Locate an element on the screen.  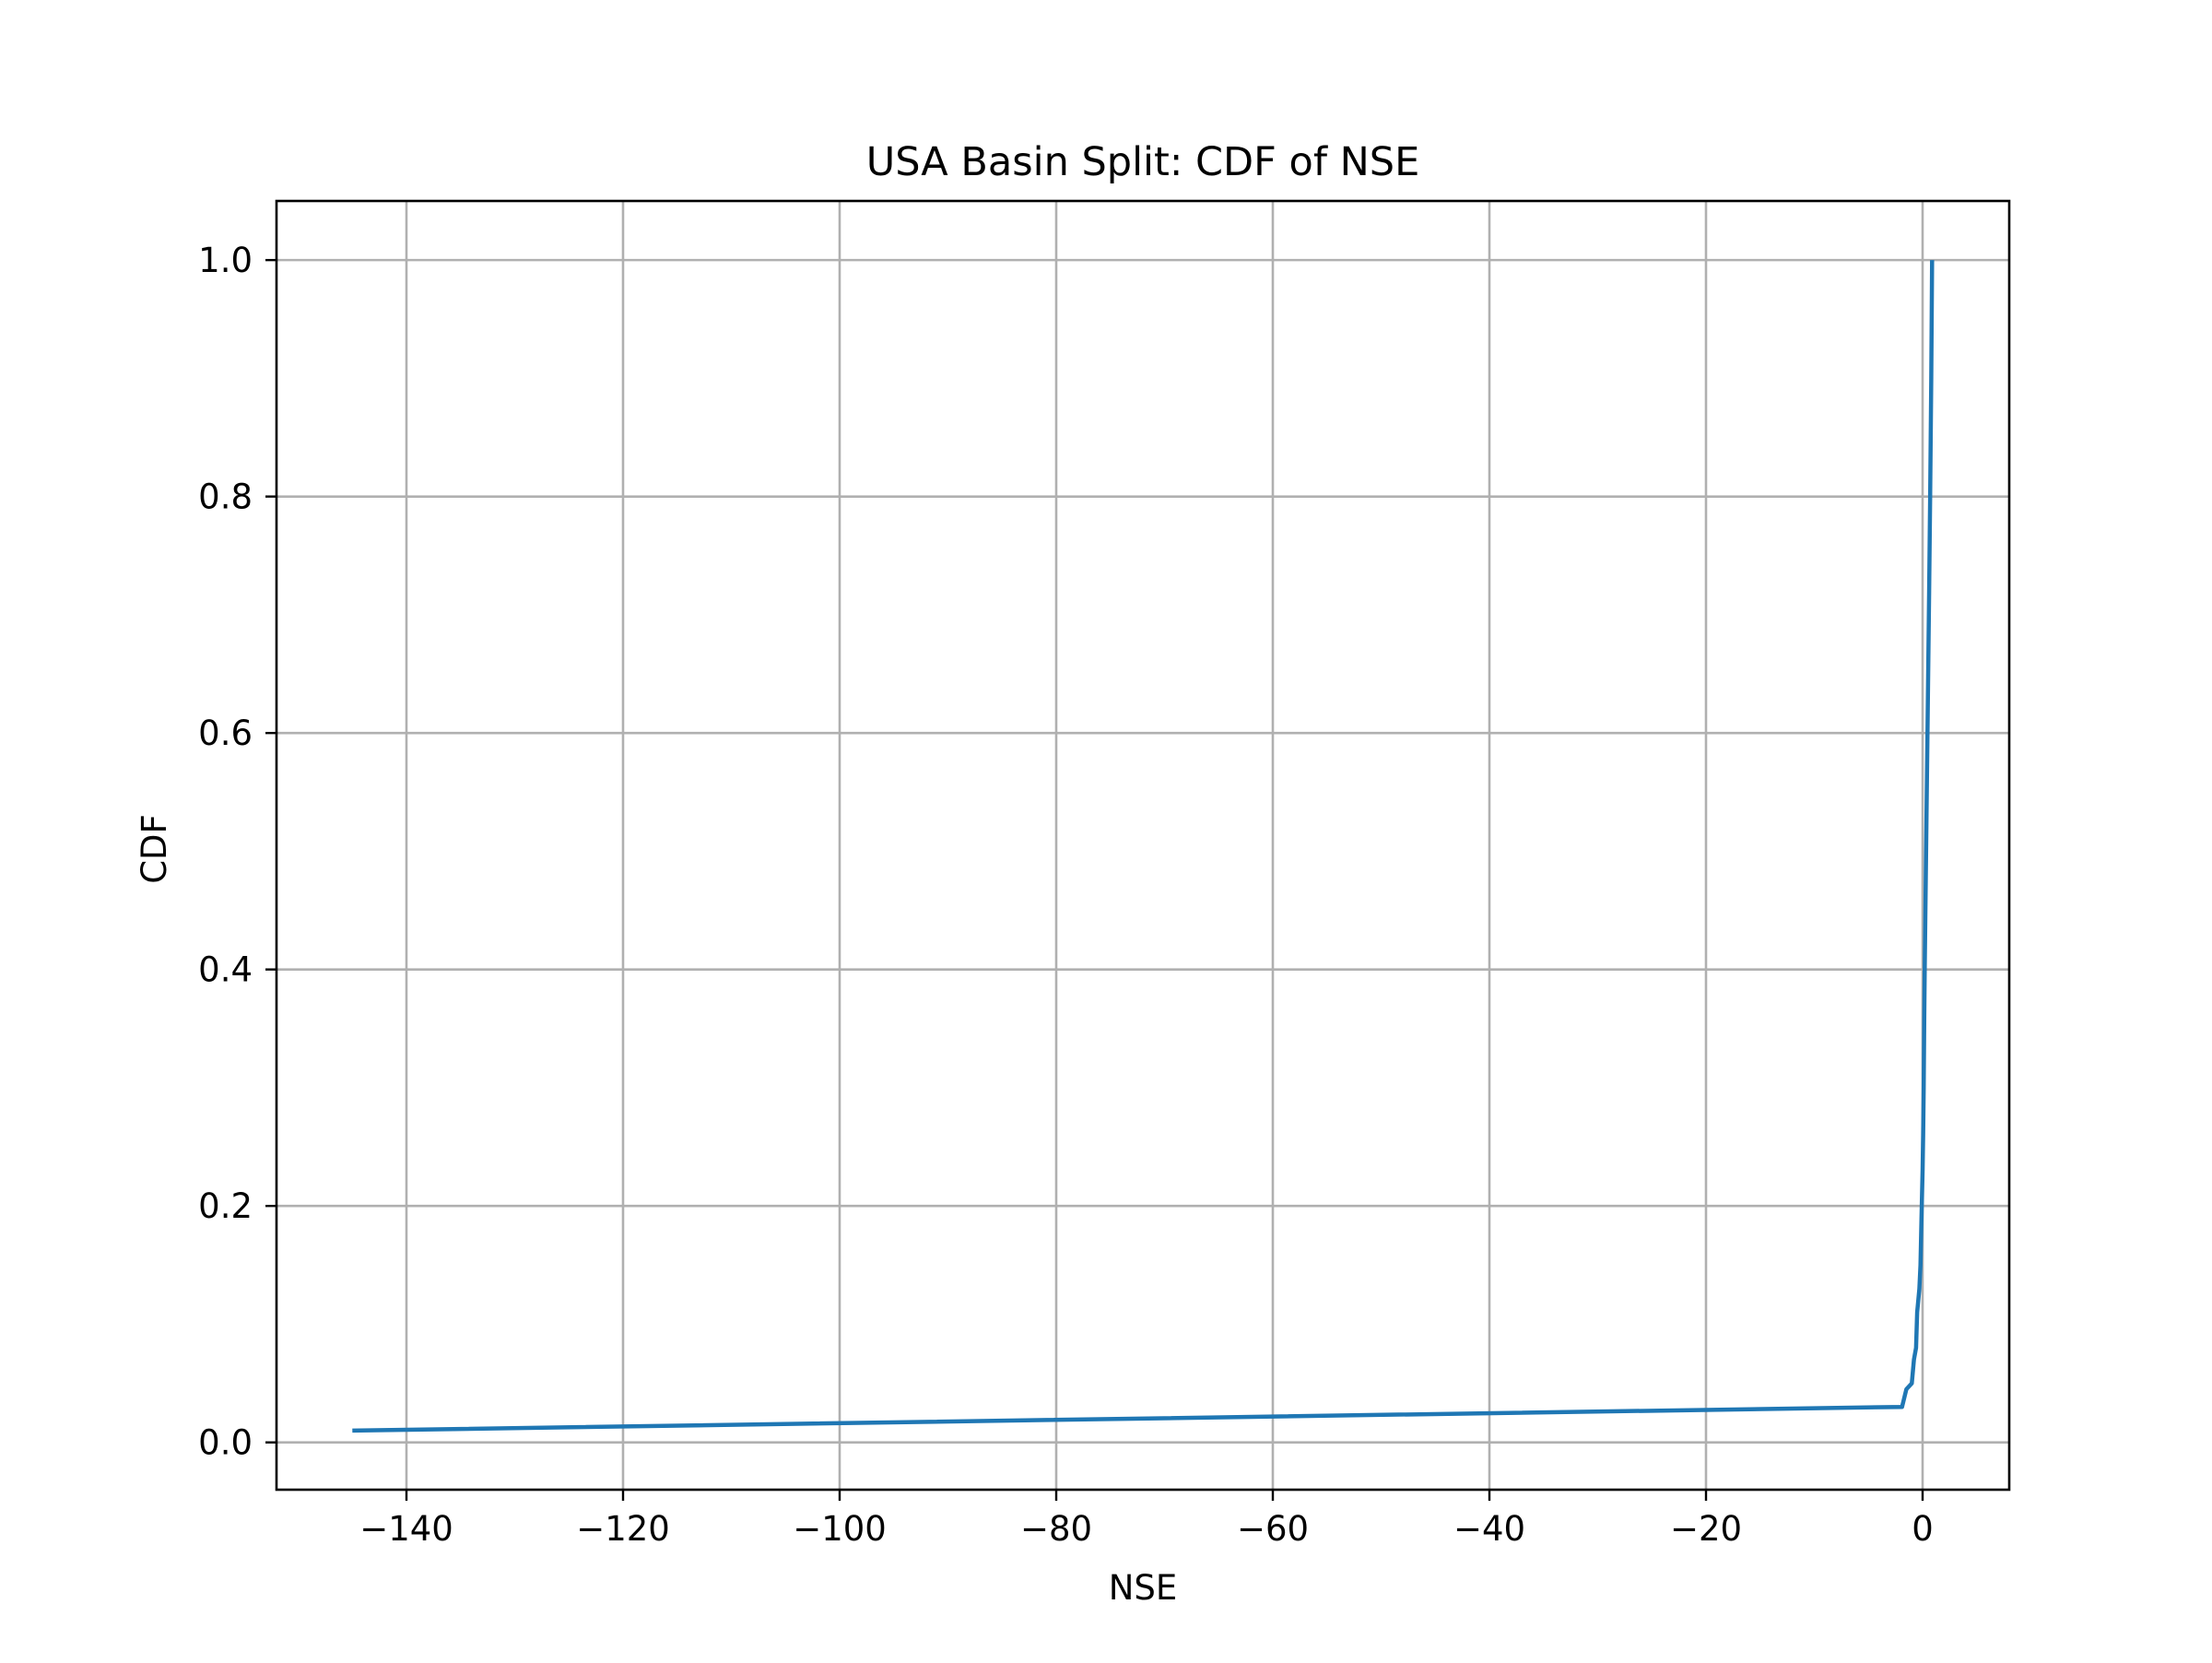
y-tick-label: 0.4 is located at coordinates (225, 970).